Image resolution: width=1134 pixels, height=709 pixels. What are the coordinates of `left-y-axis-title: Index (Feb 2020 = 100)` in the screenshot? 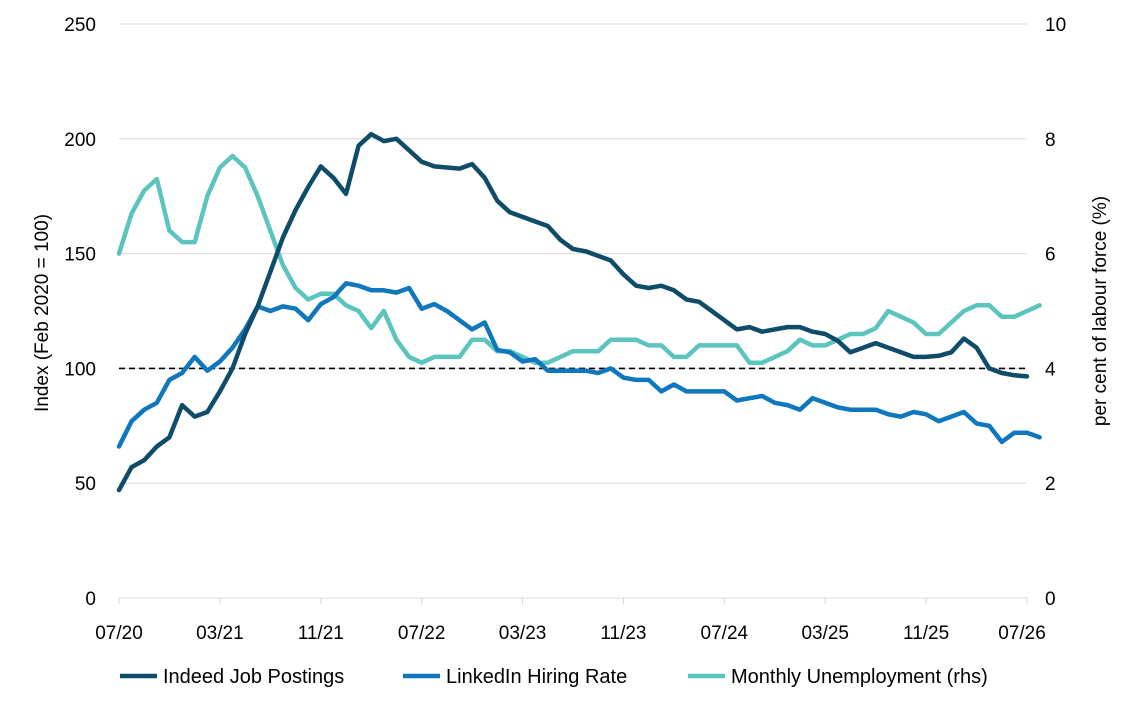 It's located at (42, 313).